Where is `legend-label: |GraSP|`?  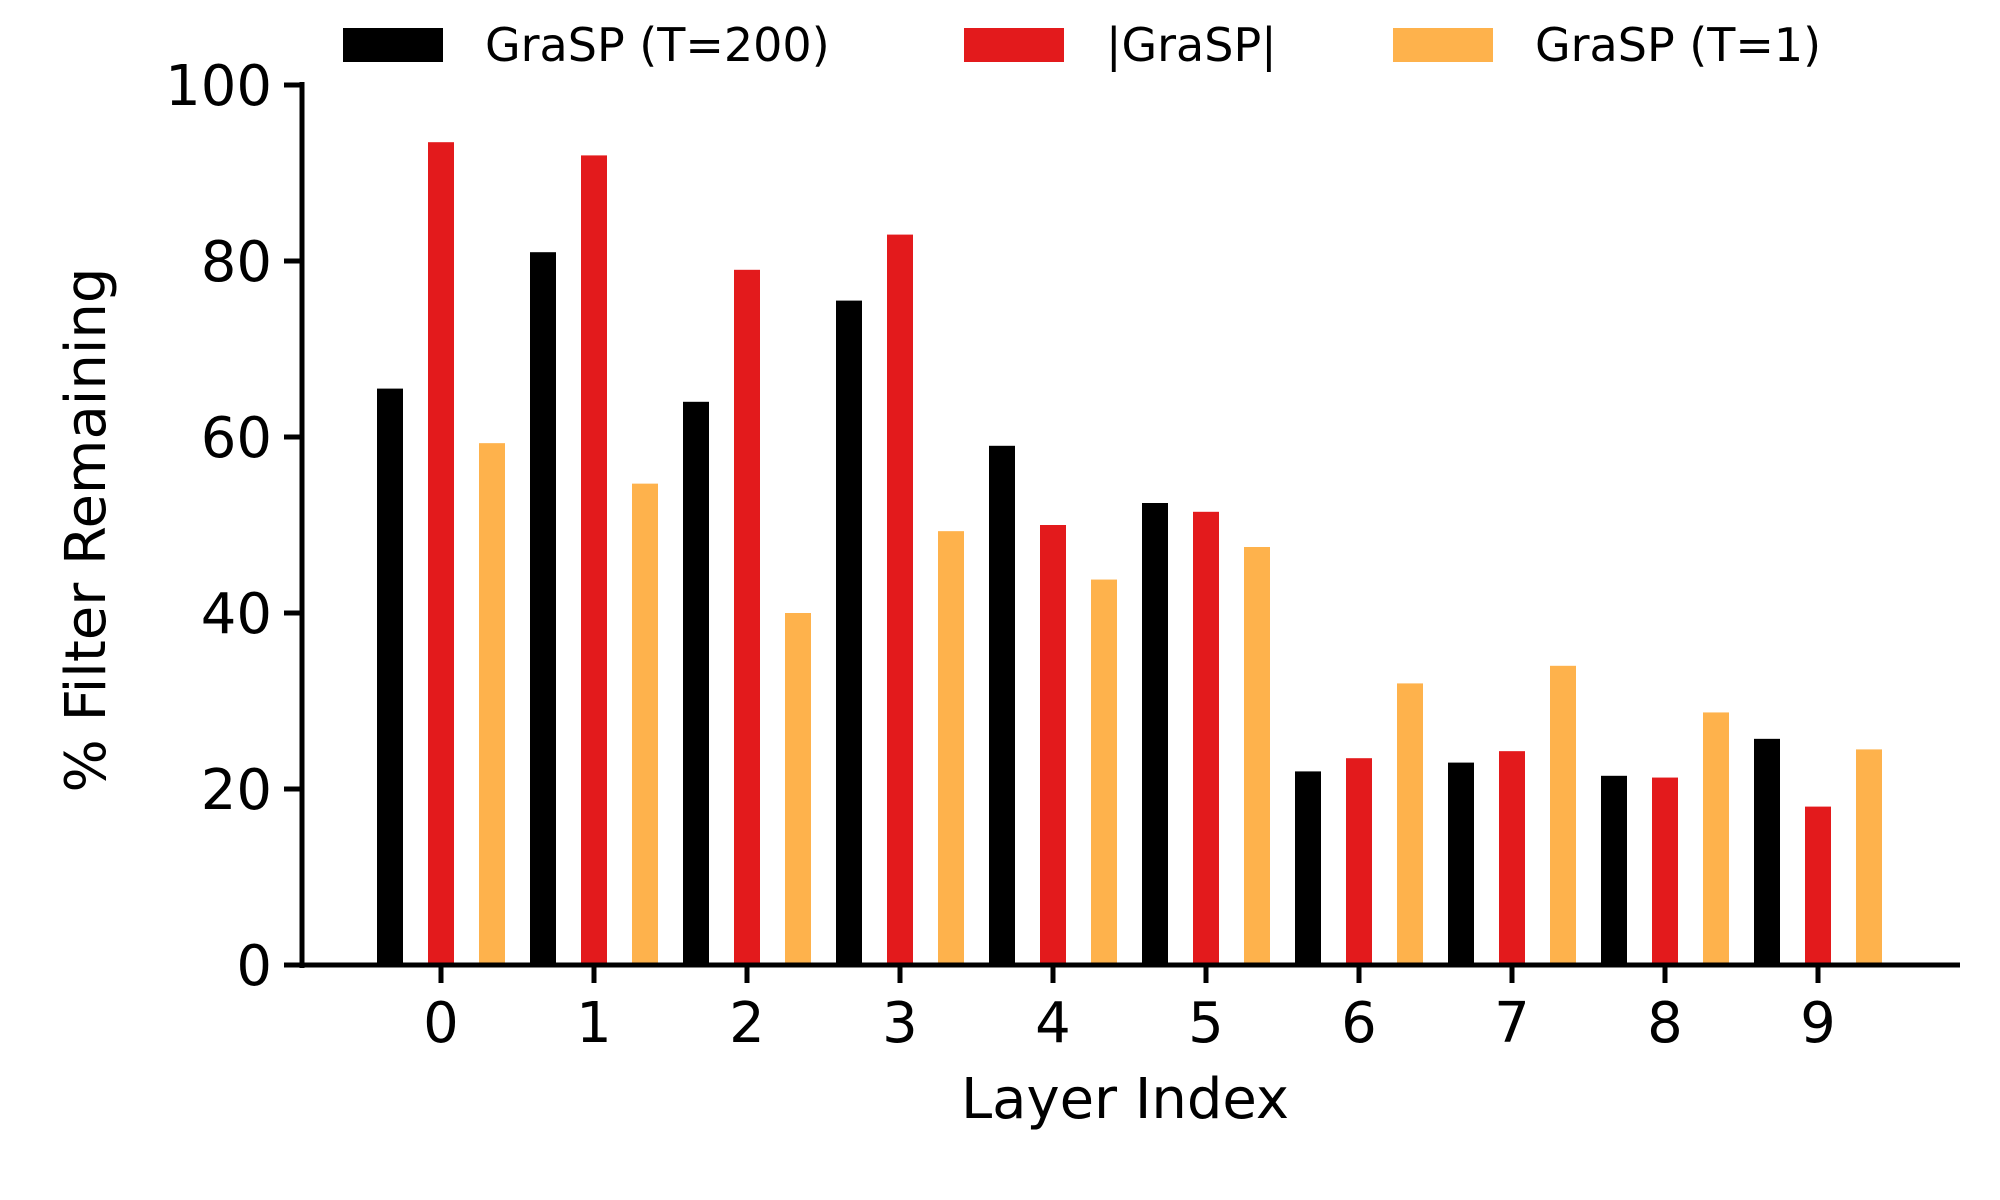
legend-label: |GraSP| is located at coordinates (1191, 45).